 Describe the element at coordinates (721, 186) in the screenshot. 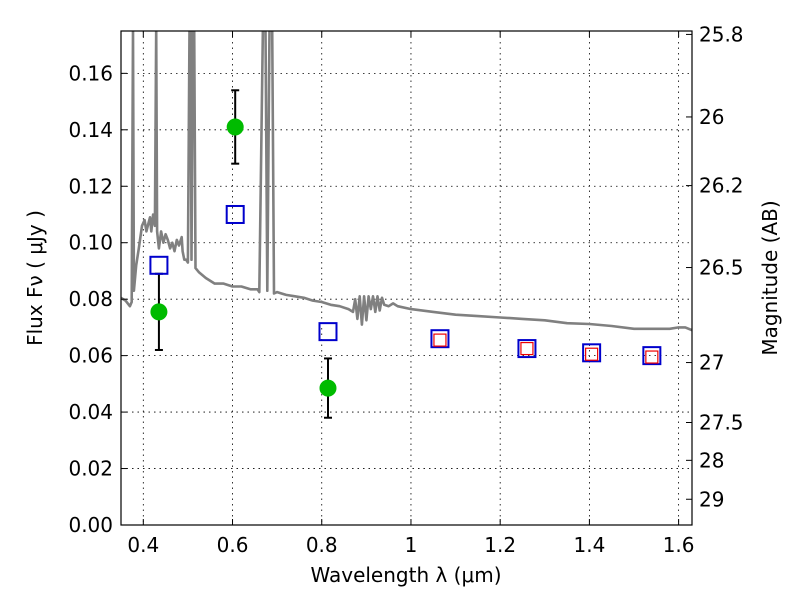

I see `mag-tick-label: 26.2` at that location.